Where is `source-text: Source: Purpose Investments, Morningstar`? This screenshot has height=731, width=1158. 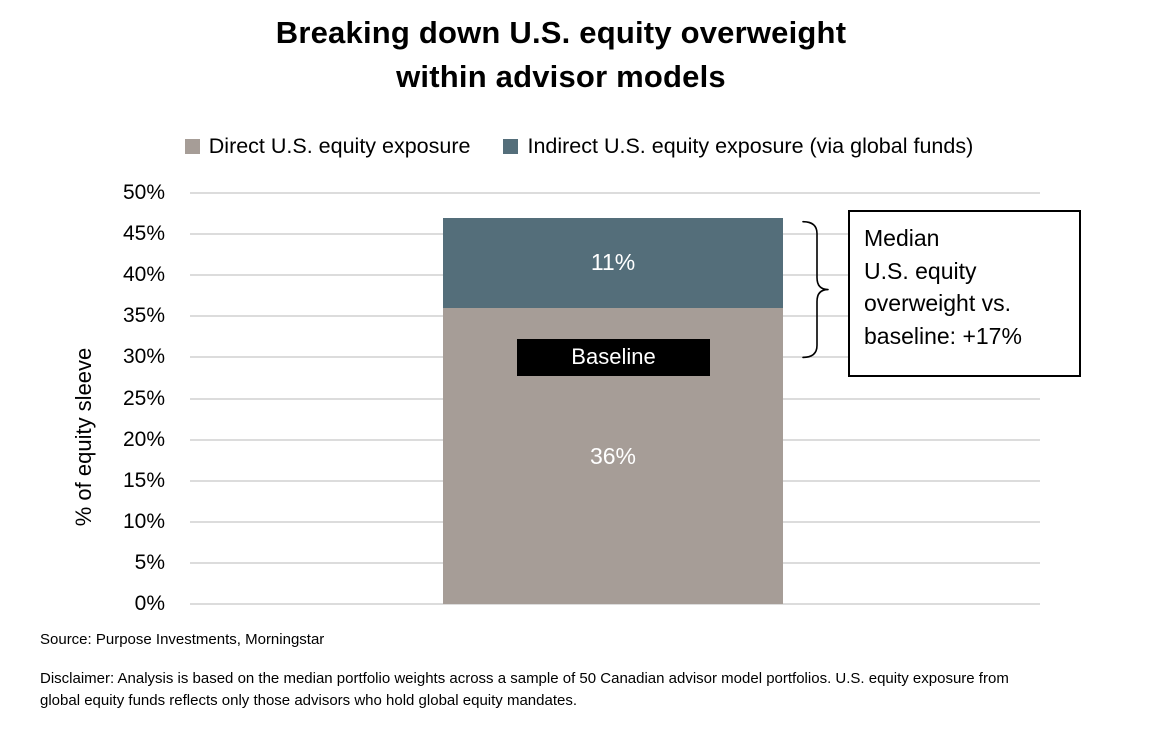
source-text: Source: Purpose Investments, Morningstar is located at coordinates (182, 639).